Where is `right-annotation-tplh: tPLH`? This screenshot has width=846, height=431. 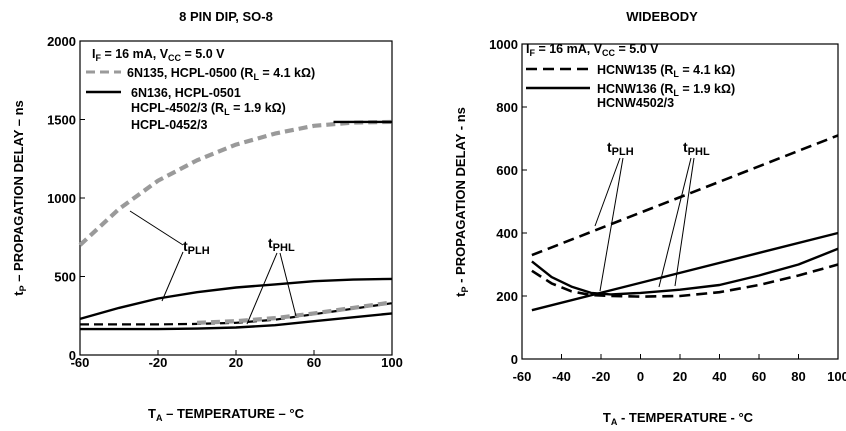
right-annotation-tplh: tPLH is located at coordinates (620, 148).